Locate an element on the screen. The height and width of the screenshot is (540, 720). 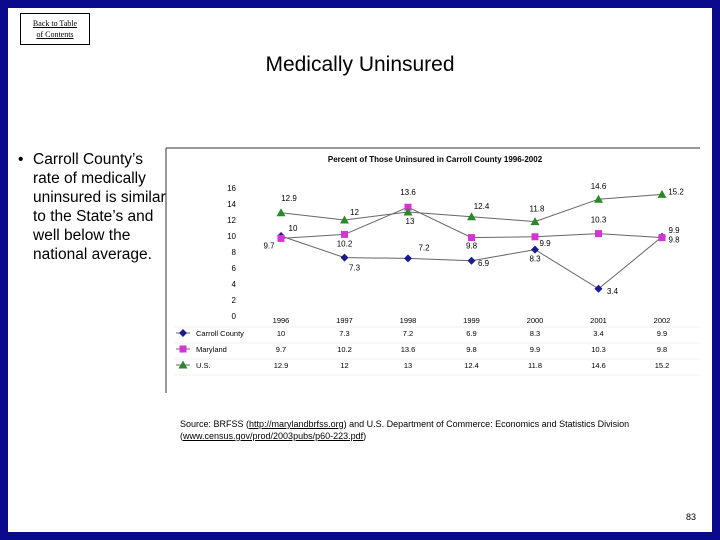
data-label: 12.9 is located at coordinates (289, 198).